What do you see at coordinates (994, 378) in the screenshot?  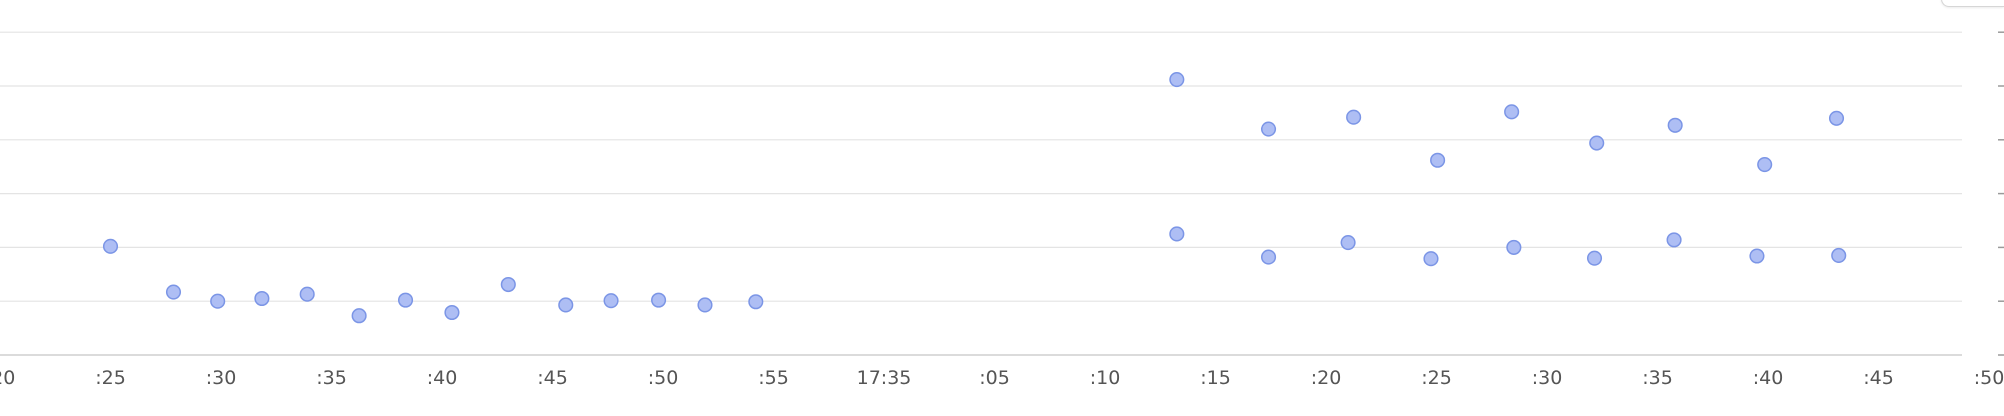 I see `x-tick-label: :05` at bounding box center [994, 378].